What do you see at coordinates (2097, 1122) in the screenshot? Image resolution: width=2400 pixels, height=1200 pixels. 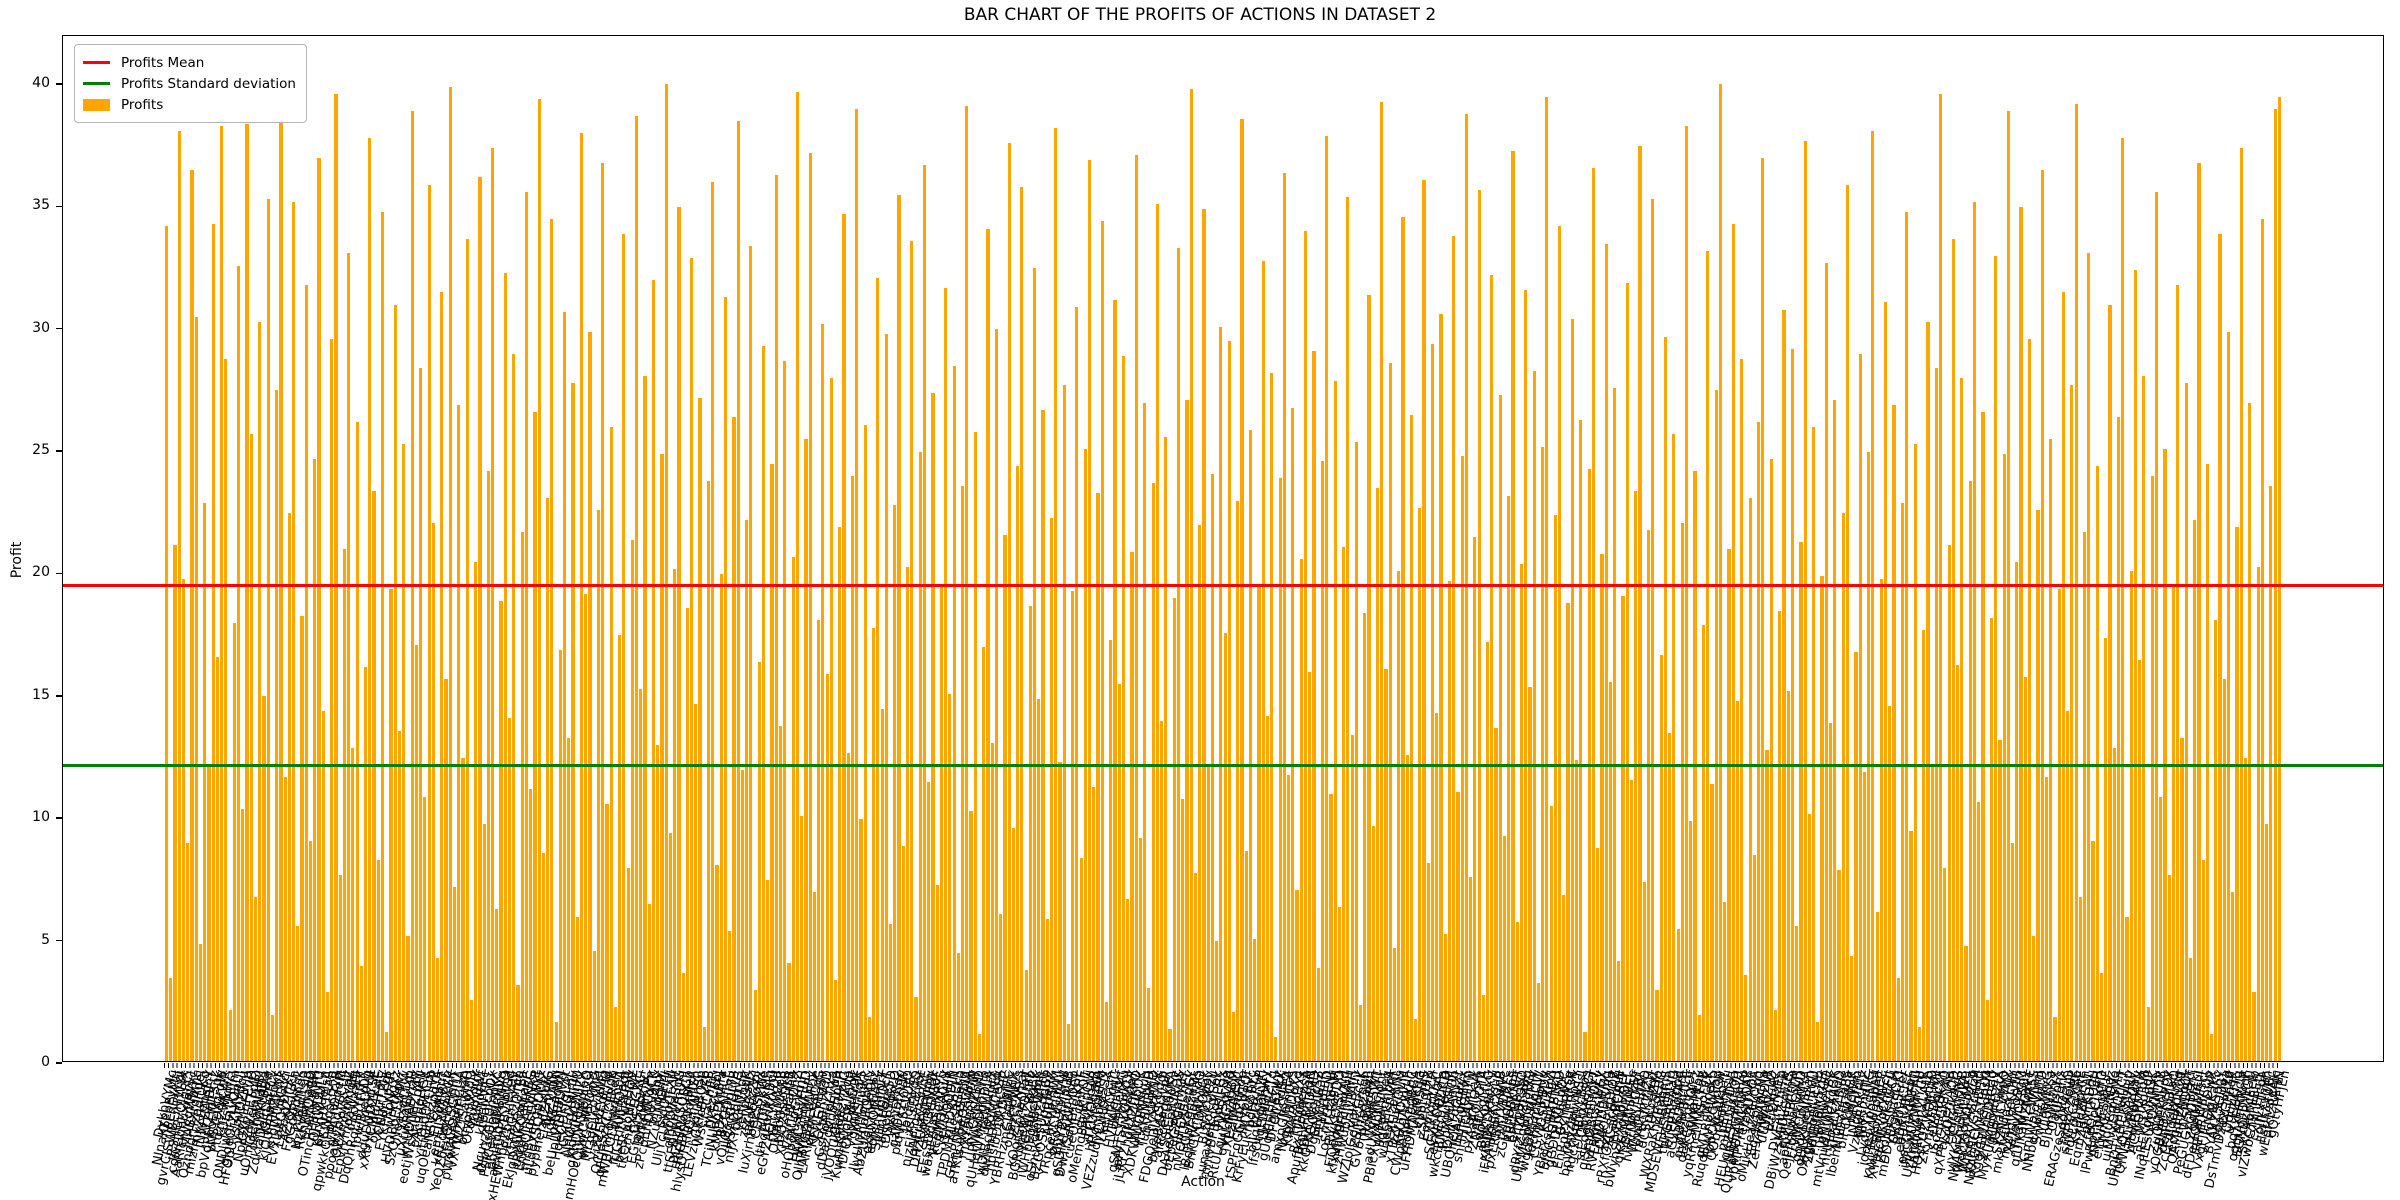 I see `x-tick-label: lPwRpPnxScATIF` at bounding box center [2097, 1122].